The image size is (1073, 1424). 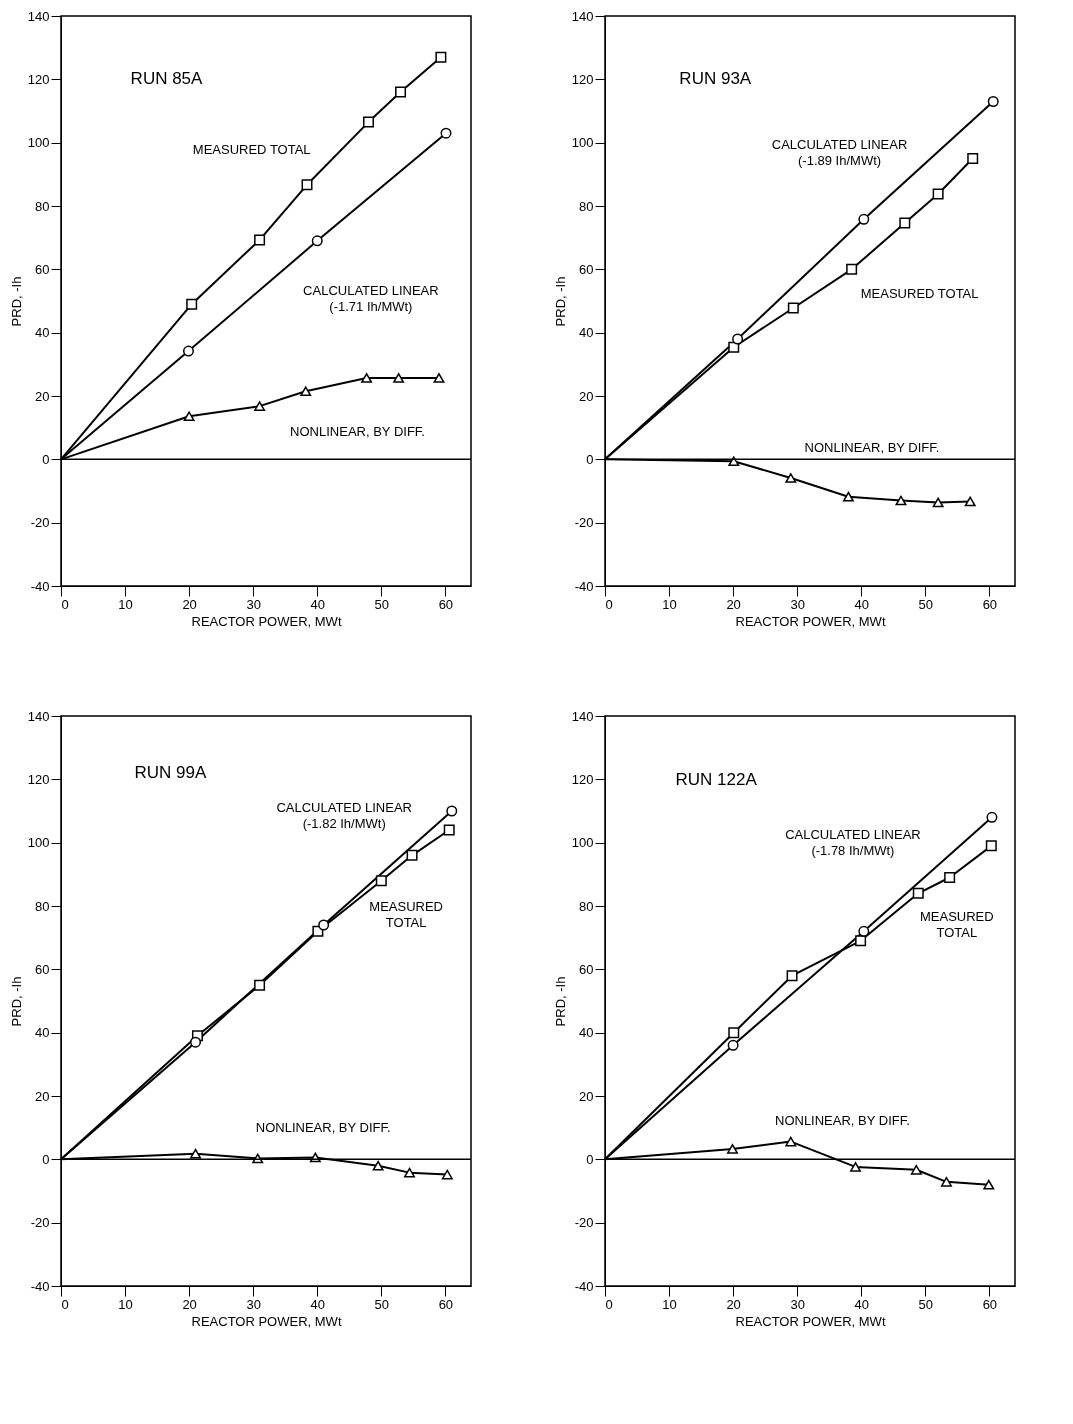 What do you see at coordinates (839, 153) in the screenshot?
I see `series-label: CALCULATED LINEAR (-1.89 Ih/MWt)` at bounding box center [839, 153].